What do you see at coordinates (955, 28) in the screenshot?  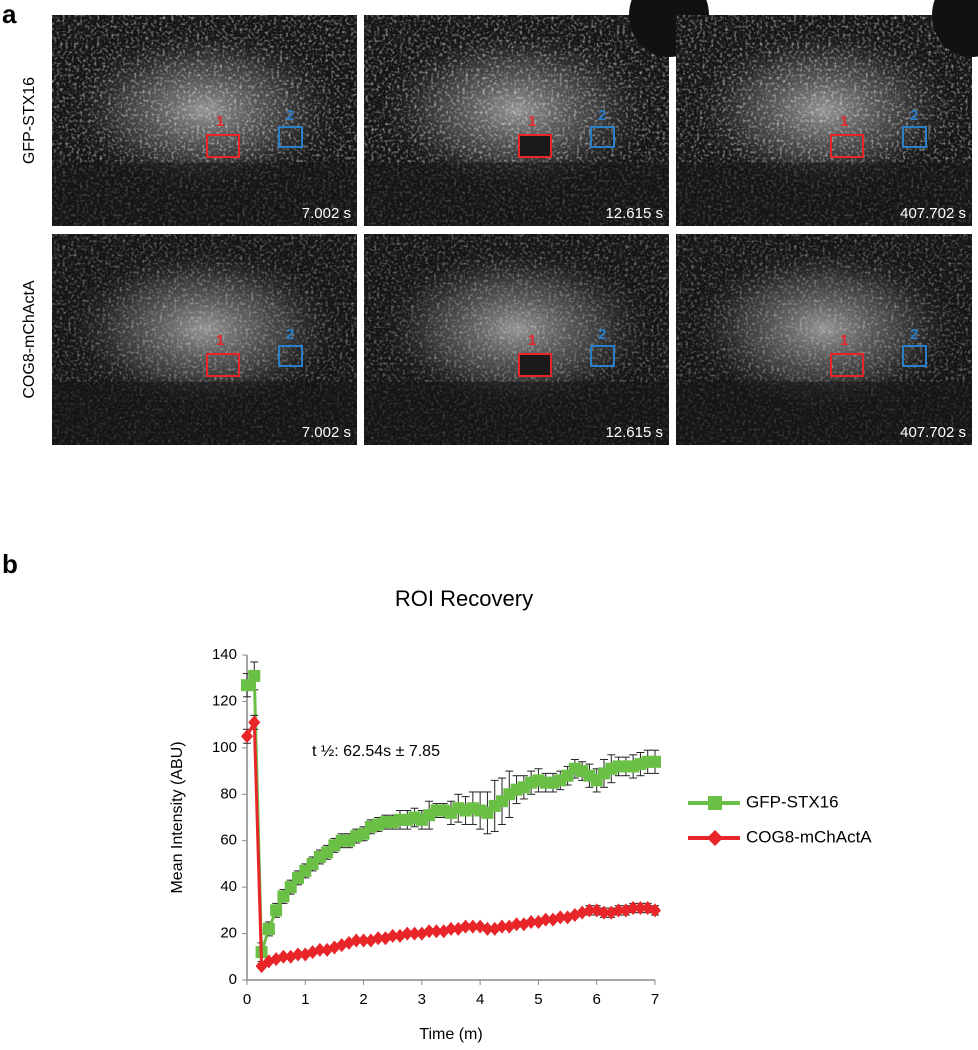 I see `dark-corner` at bounding box center [955, 28].